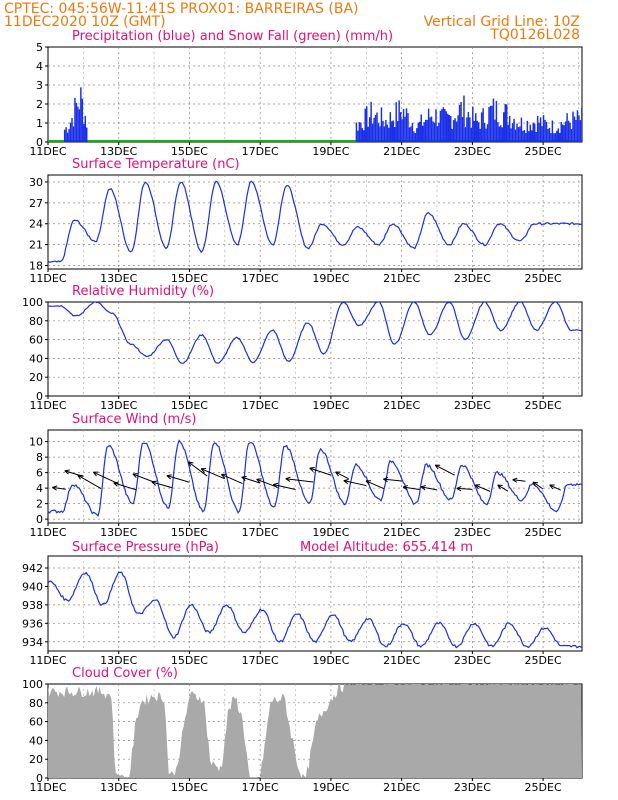 Image resolution: width=618 pixels, height=800 pixels. Describe the element at coordinates (260, 278) in the screenshot. I see `temp-xtick-label: 17DEC` at that location.